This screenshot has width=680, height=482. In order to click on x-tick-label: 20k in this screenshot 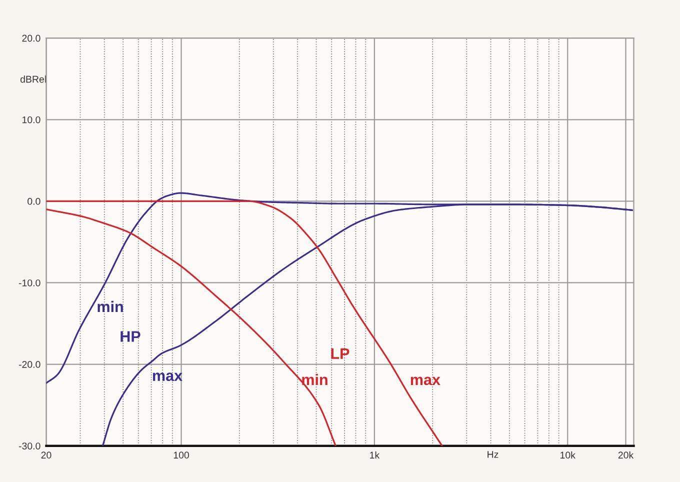, I will do `click(626, 455)`.